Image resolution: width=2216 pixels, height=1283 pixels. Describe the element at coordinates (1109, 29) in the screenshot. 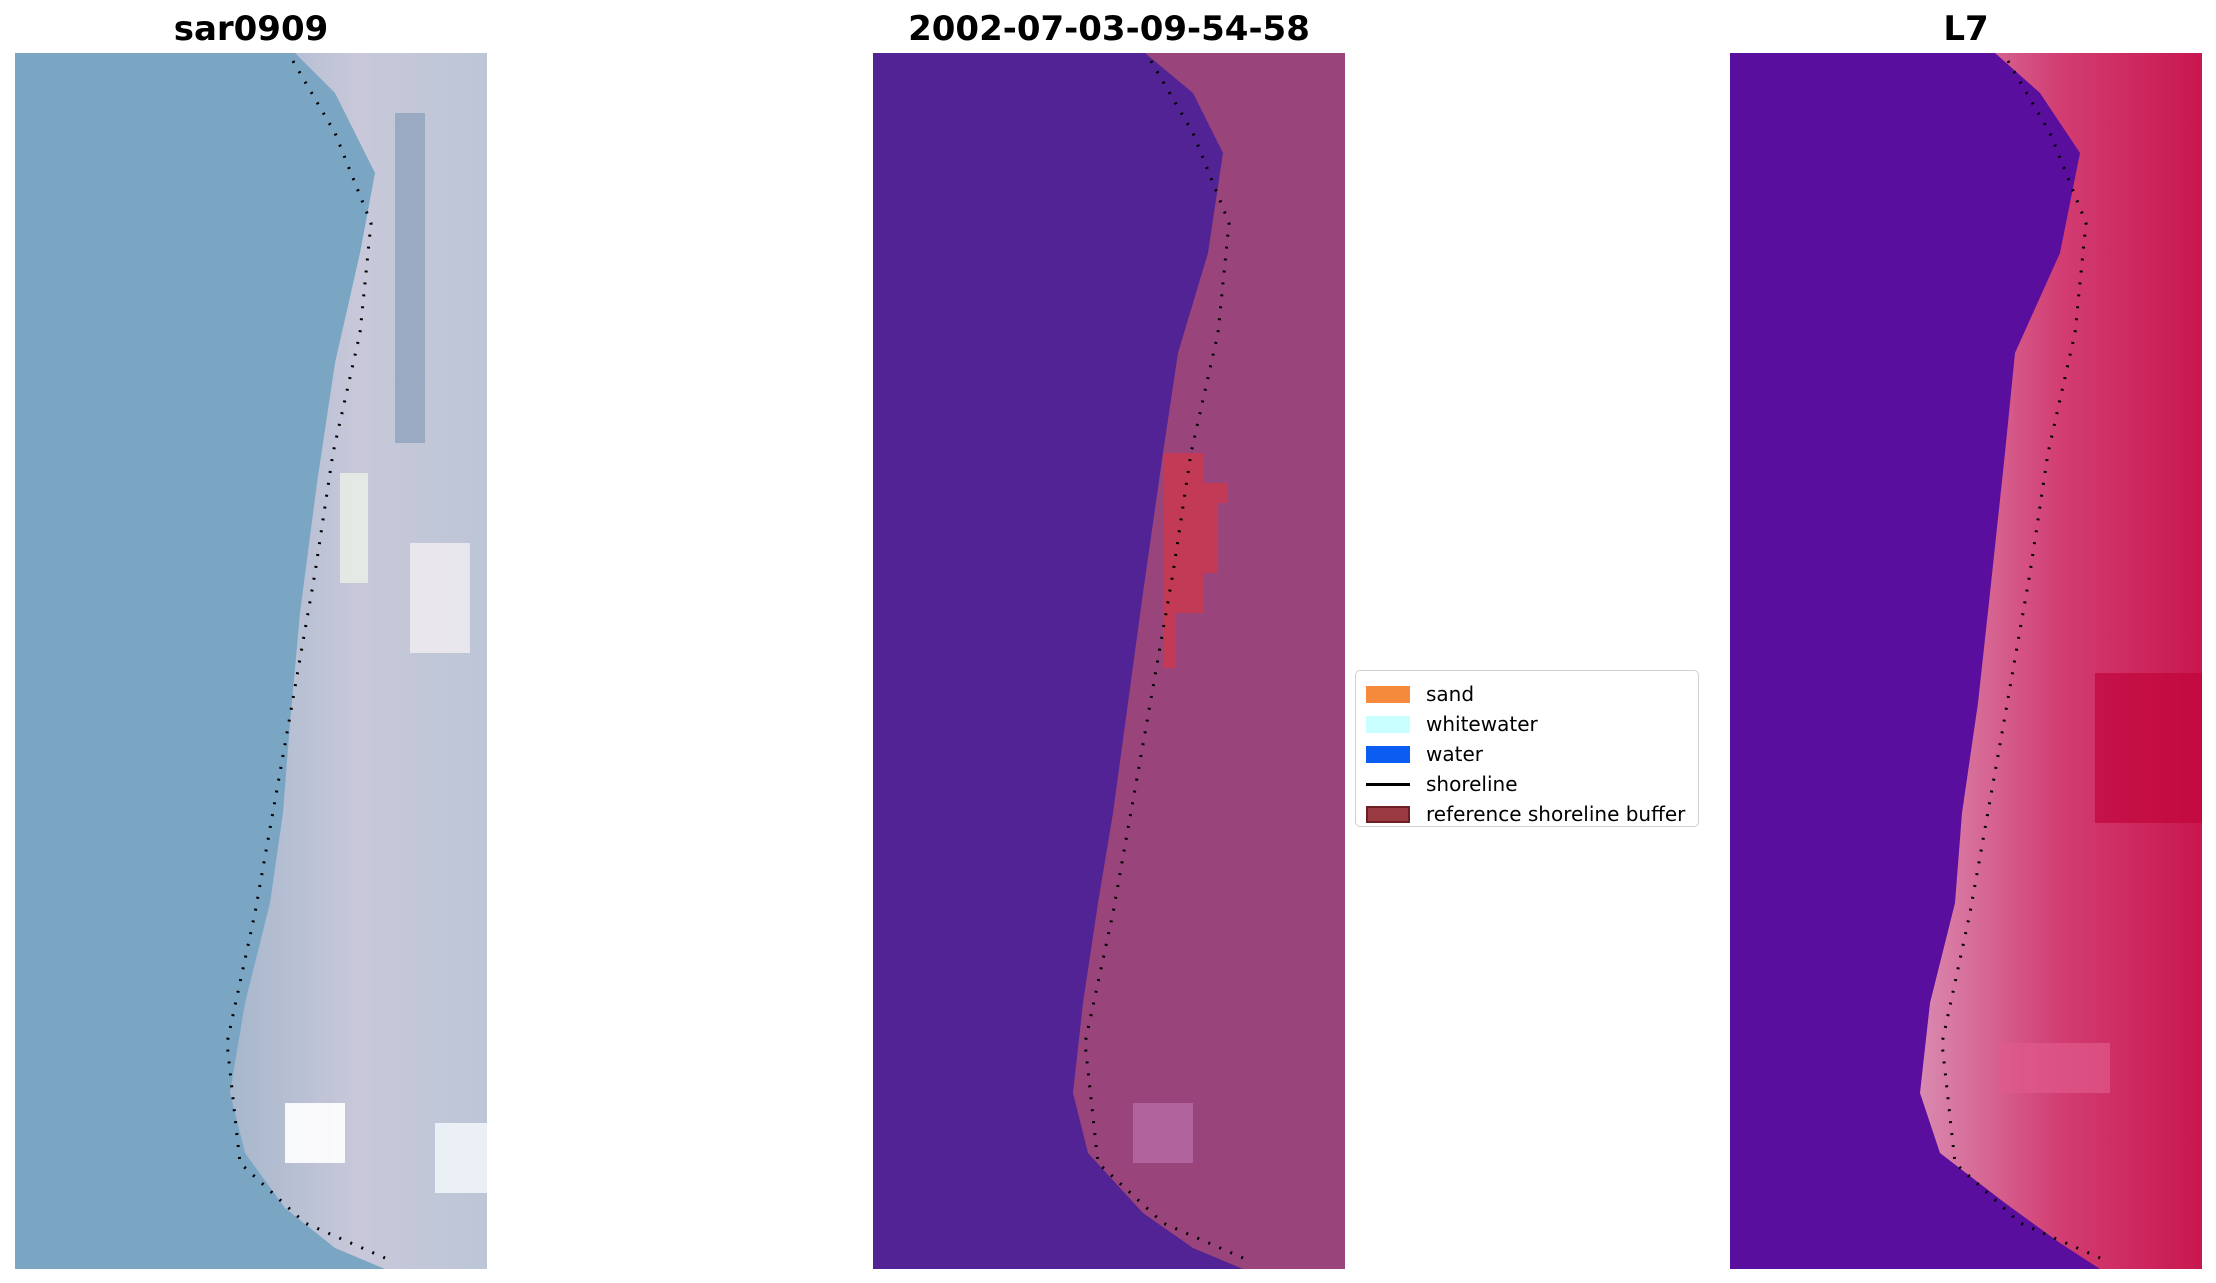

I see `middle-panel-title: 2002-07-03-09-54-58` at that location.